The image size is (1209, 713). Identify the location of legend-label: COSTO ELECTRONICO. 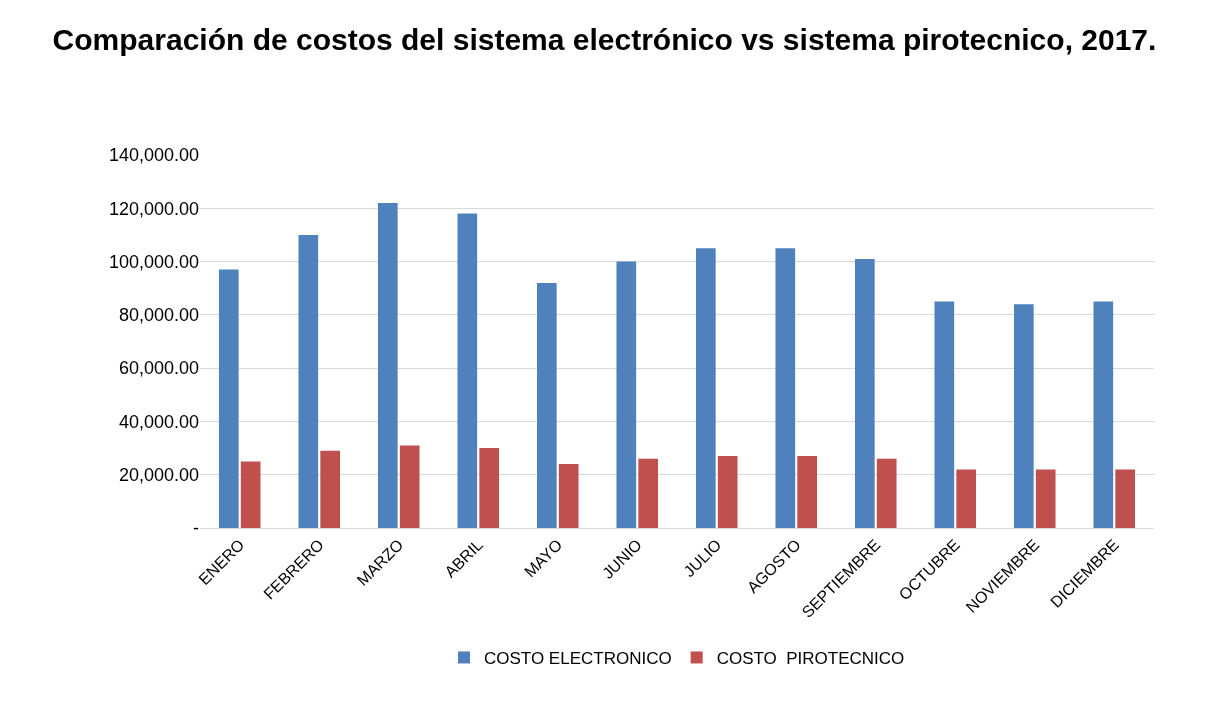
(578, 659).